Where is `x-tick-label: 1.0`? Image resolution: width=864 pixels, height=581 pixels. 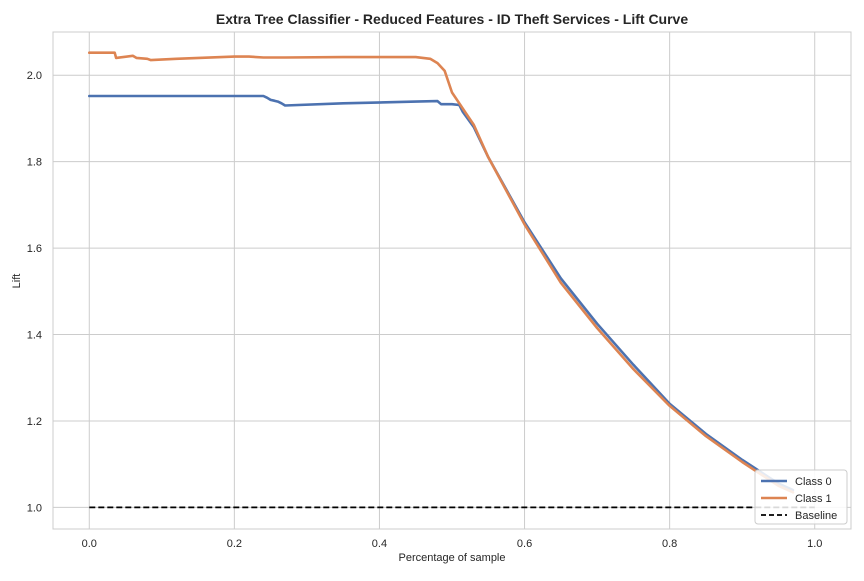 x-tick-label: 1.0 is located at coordinates (814, 544).